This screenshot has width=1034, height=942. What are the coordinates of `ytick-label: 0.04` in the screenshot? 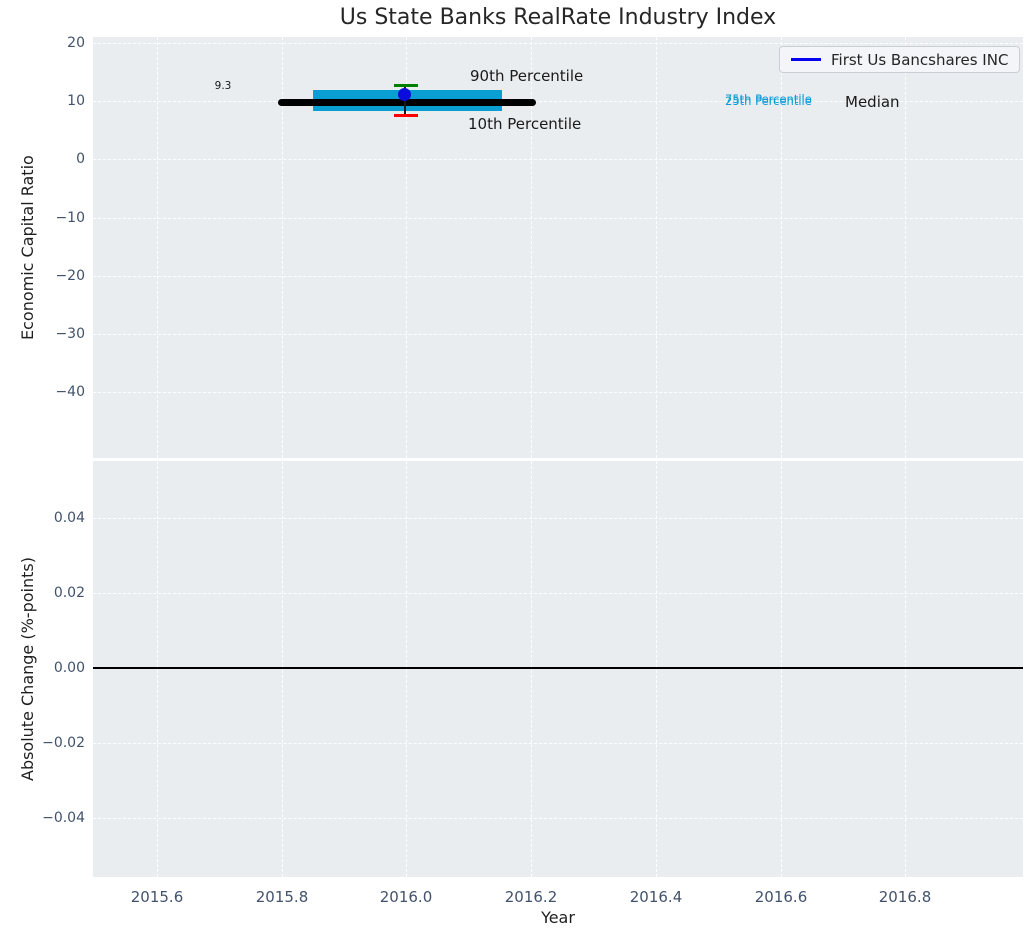 It's located at (69, 518).